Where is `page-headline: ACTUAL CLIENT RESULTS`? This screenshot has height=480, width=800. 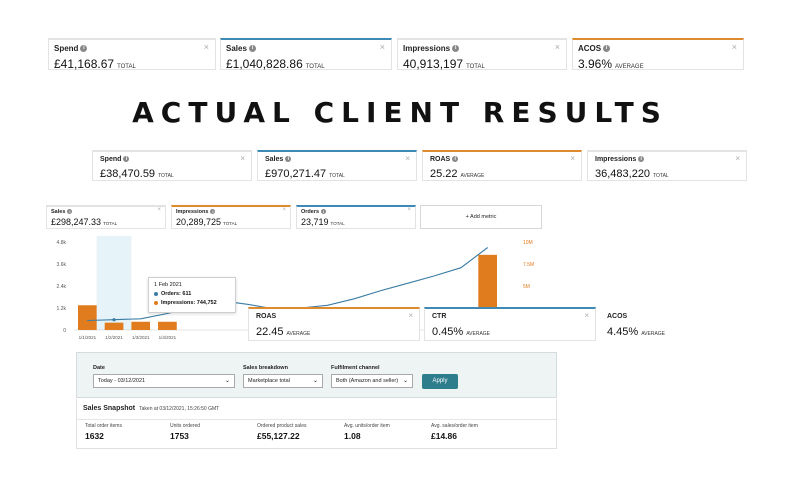
page-headline: ACTUAL CLIENT RESULTS is located at coordinates (400, 112).